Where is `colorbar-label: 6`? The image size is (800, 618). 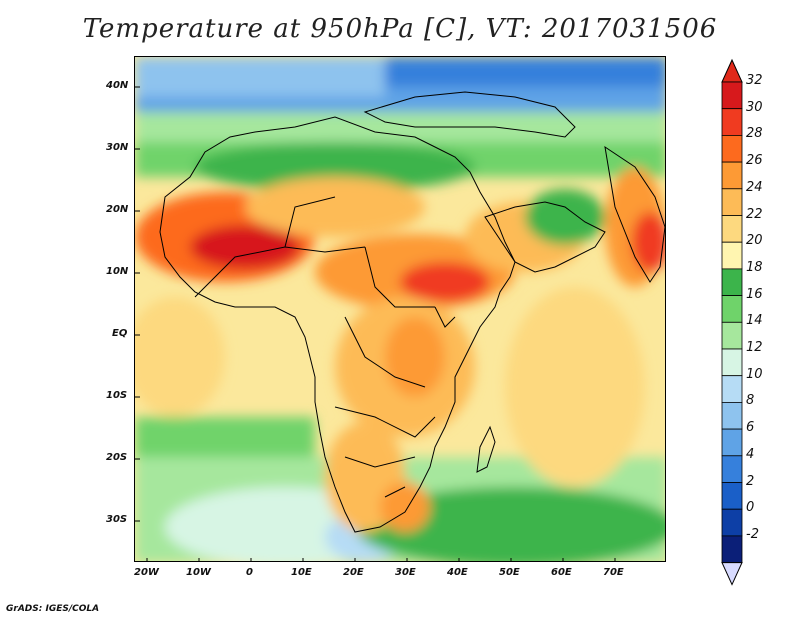 colorbar-label: 6 is located at coordinates (750, 428).